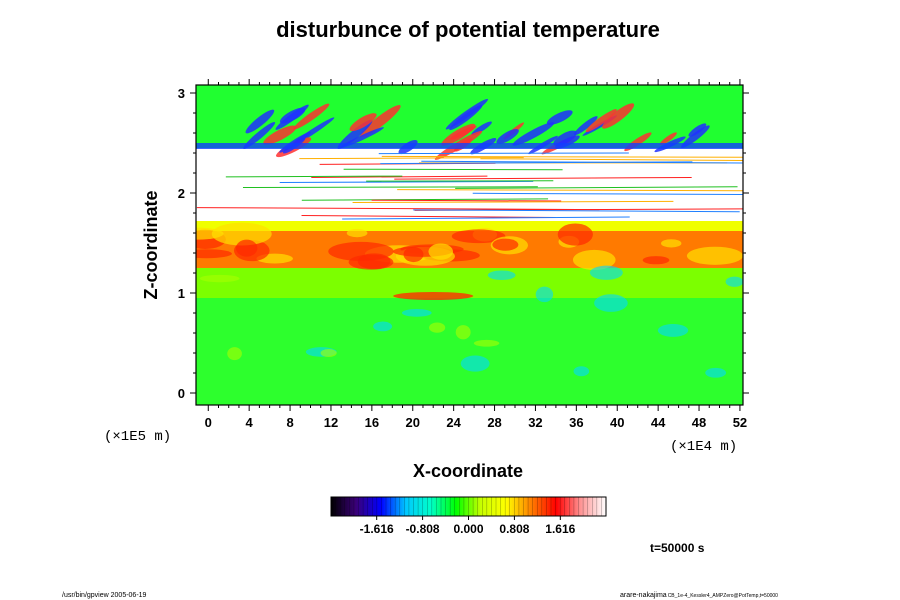 This screenshot has width=900, height=600. What do you see at coordinates (494, 422) in the screenshot?
I see `x-tick-label: 28` at bounding box center [494, 422].